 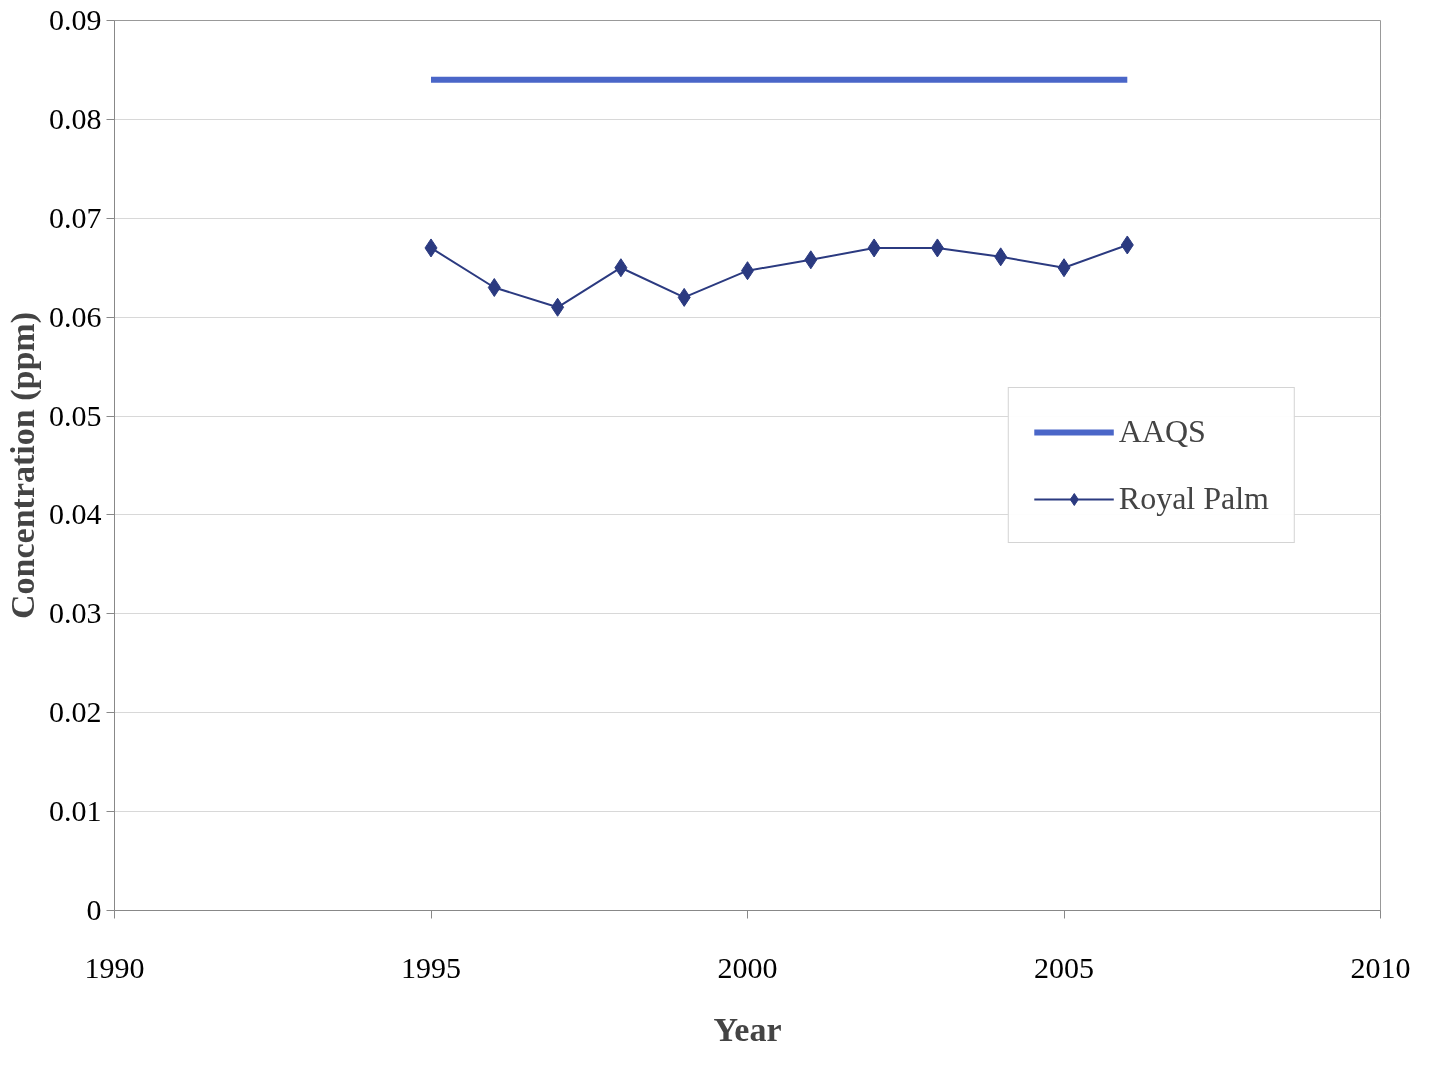 What do you see at coordinates (75, 19) in the screenshot?
I see `y-tick-label: 0.09` at bounding box center [75, 19].